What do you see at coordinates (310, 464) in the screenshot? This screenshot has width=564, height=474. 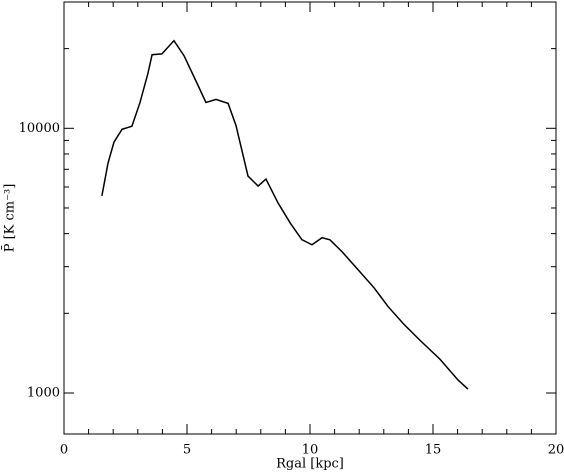 I see `x-axis-label: Rgal [kpc]` at bounding box center [310, 464].